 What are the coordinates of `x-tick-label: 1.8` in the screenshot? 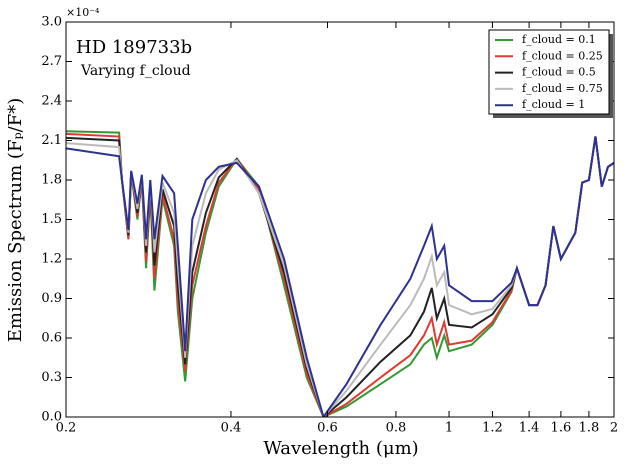 It's located at (589, 428).